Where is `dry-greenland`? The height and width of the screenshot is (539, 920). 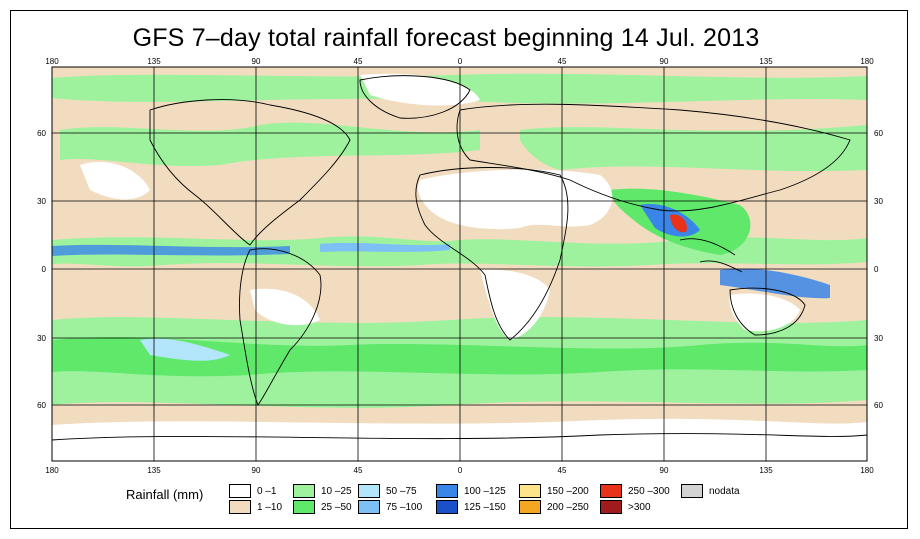 dry-greenland is located at coordinates (420, 89).